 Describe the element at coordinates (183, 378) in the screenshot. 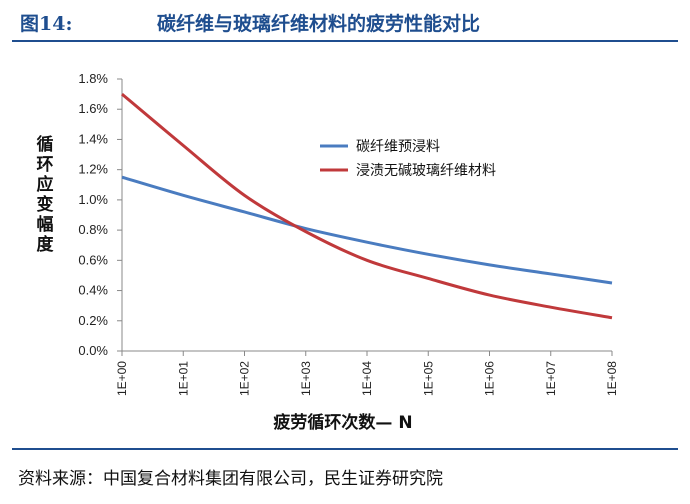

I see `x-tick-label: 1E+01` at that location.